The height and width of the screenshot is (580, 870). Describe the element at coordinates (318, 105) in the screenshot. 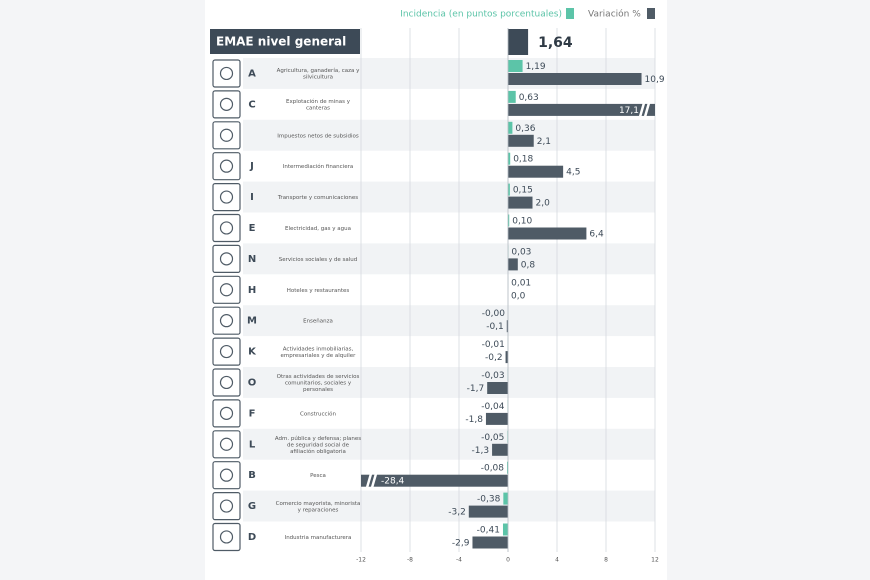

I see `category-label: Explotación de minas y canteras` at that location.